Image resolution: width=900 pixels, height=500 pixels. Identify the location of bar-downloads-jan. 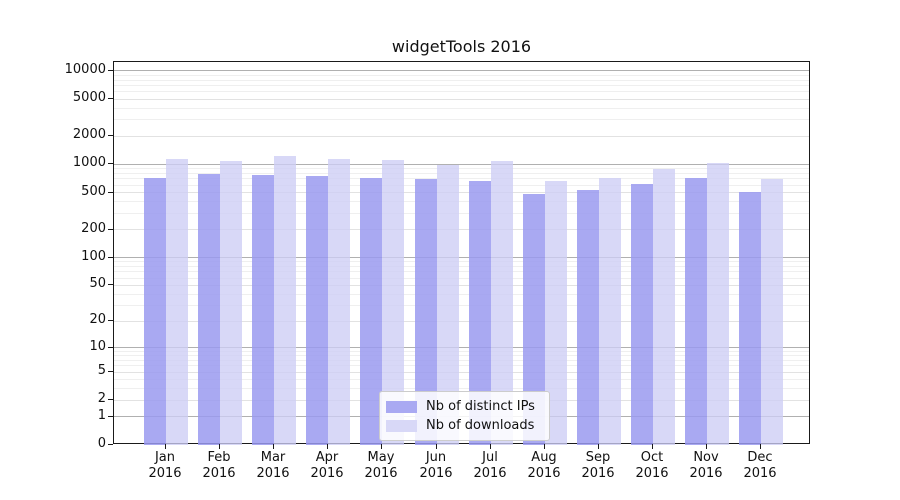
(177, 301).